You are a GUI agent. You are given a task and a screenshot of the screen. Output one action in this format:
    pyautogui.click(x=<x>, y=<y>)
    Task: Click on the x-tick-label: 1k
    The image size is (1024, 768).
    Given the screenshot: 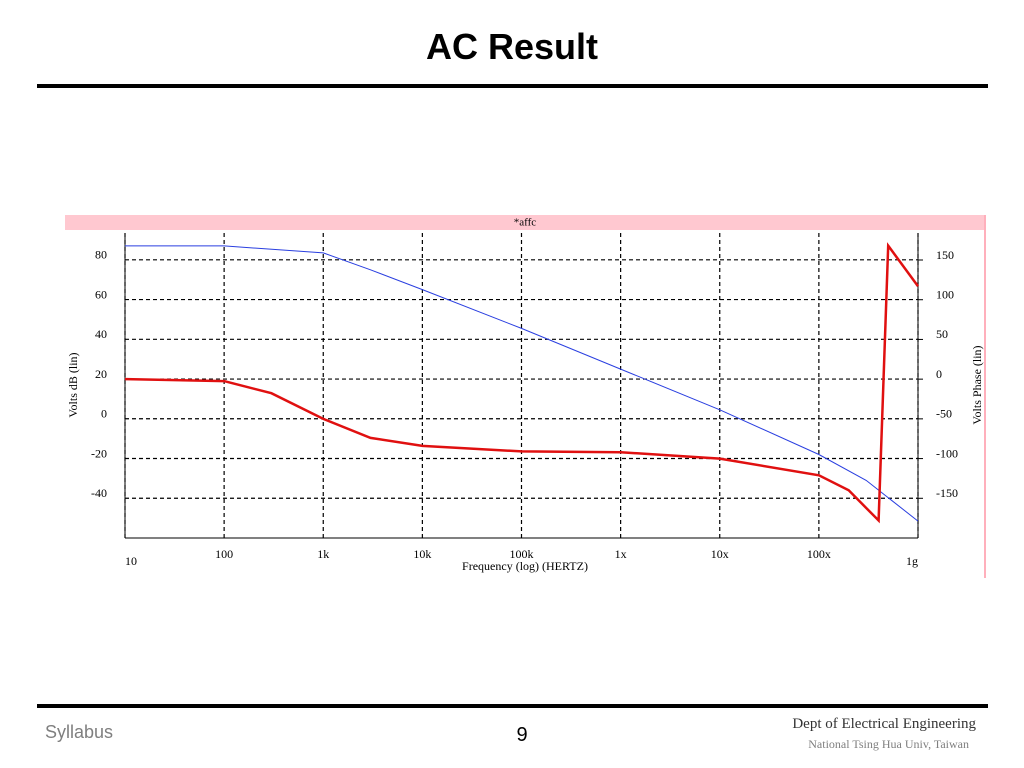 What is the action you would take?
    pyautogui.click(x=323, y=554)
    